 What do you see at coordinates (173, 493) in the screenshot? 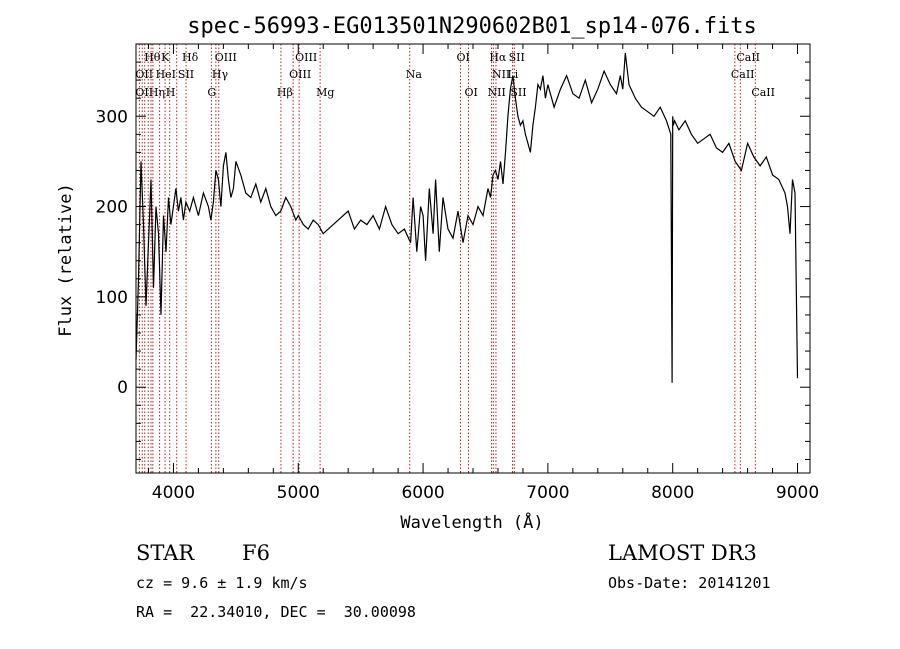
I see `x-tick-label-0: 4000` at bounding box center [173, 493].